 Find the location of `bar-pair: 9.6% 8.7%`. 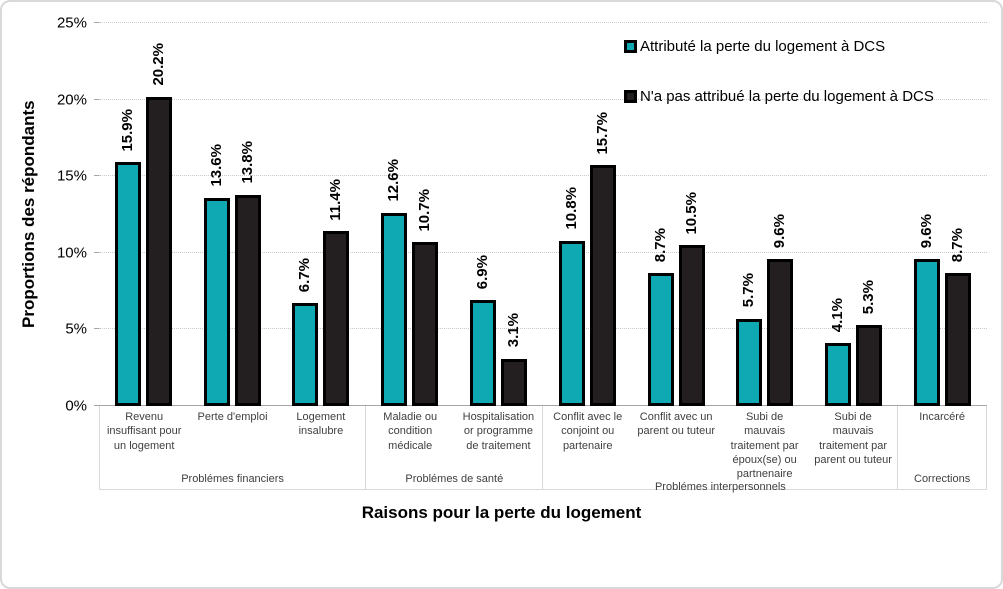

bar-pair: 9.6% 8.7% is located at coordinates (943, 214).